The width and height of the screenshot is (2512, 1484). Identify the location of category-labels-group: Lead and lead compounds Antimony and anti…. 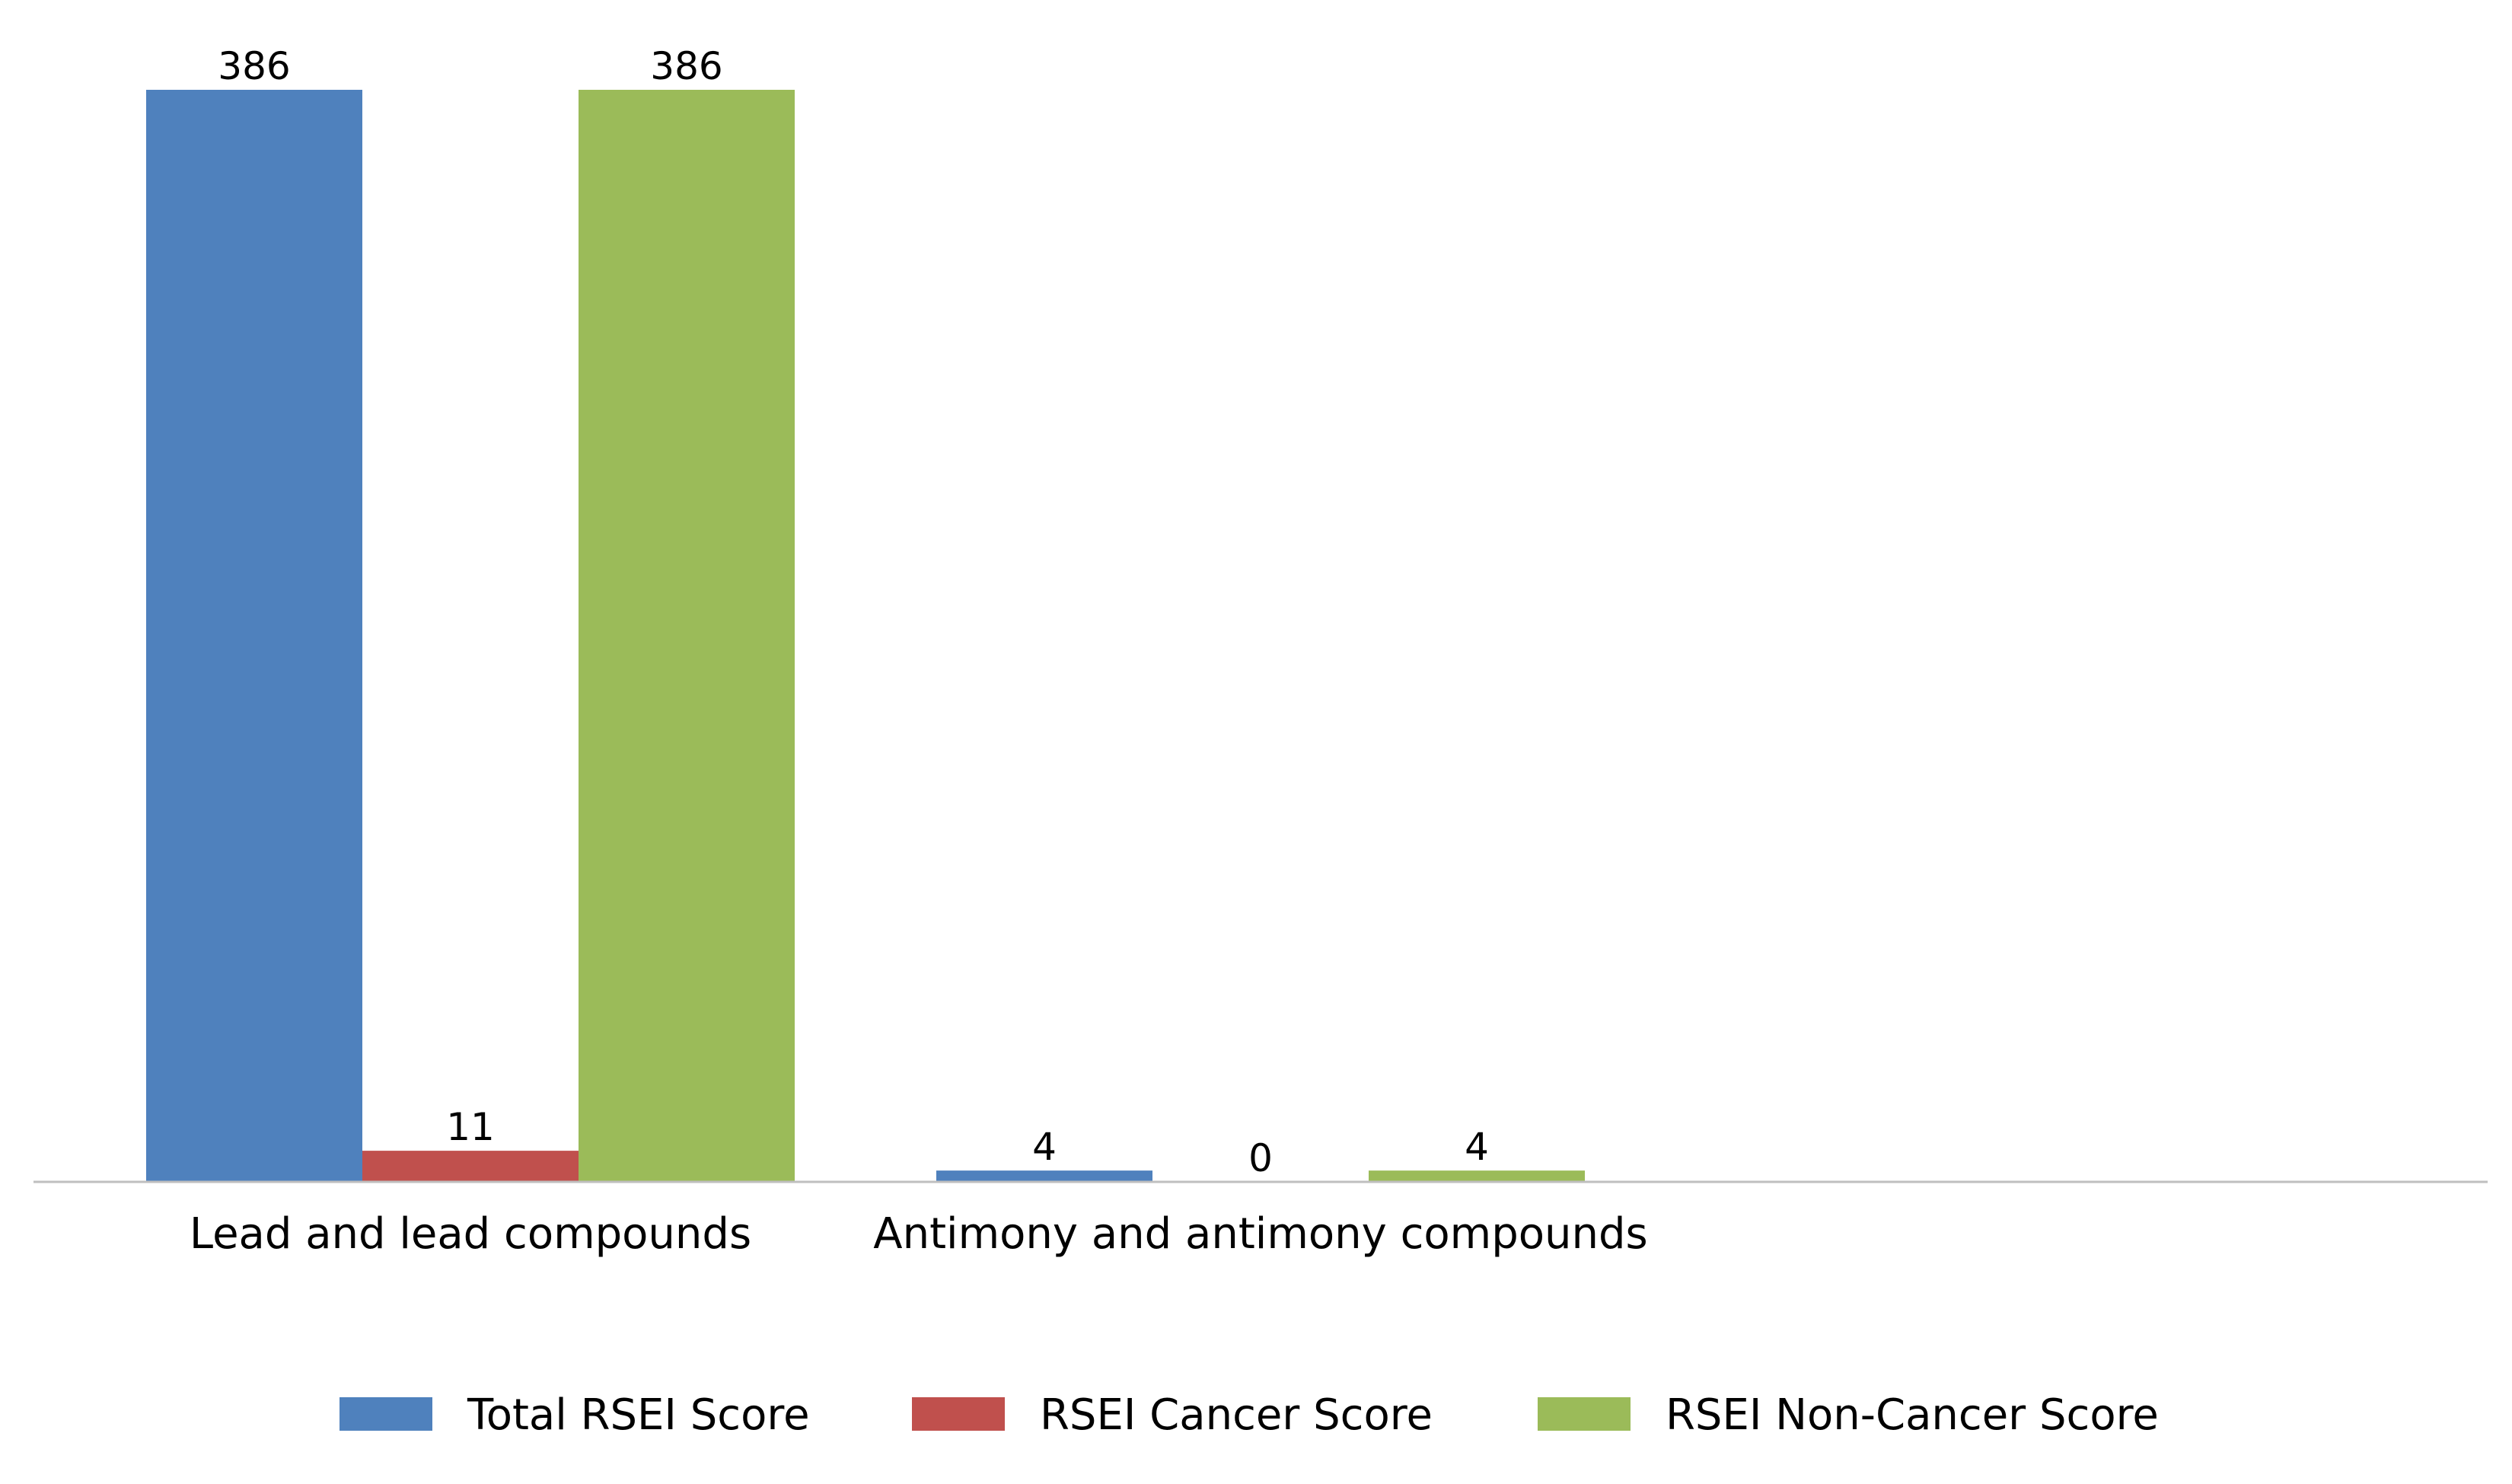
(919, 1234).